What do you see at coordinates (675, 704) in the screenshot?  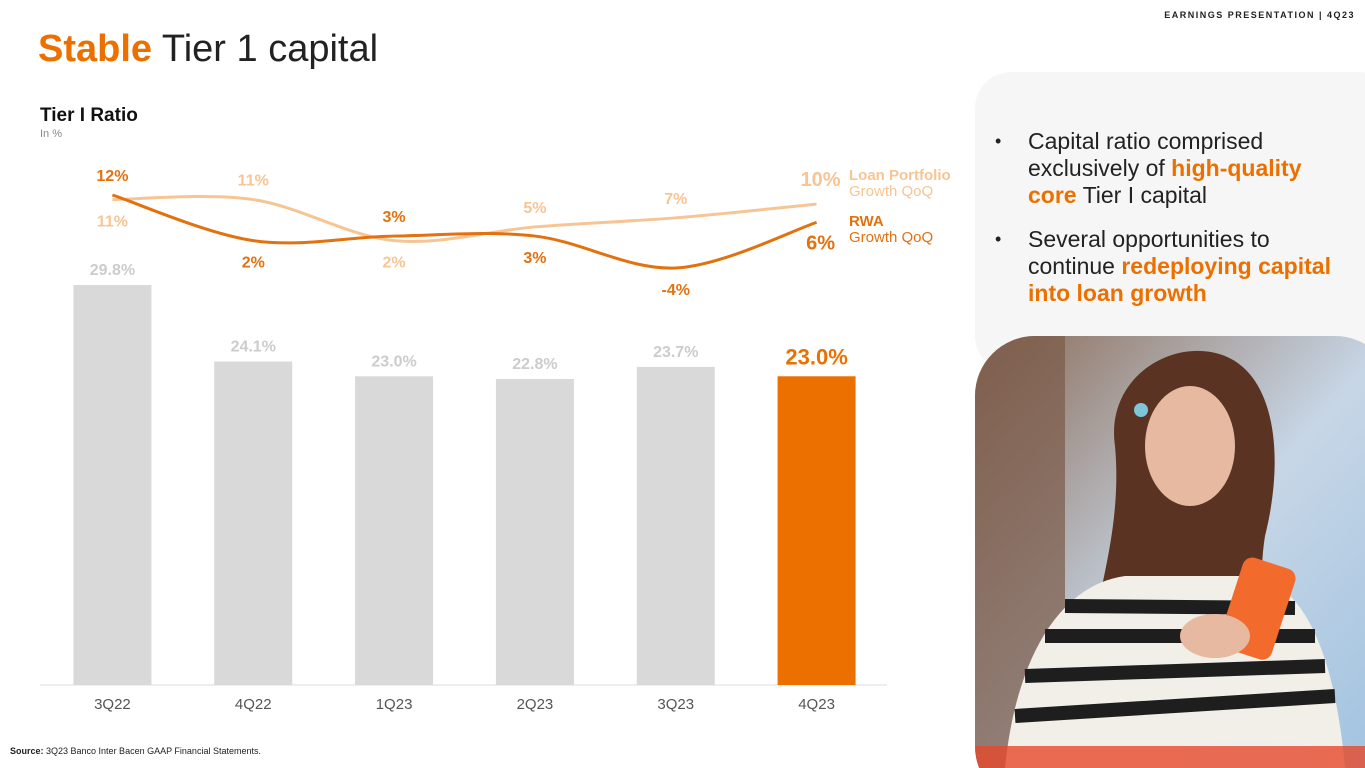 I see `x-tick-label: 3Q23` at bounding box center [675, 704].